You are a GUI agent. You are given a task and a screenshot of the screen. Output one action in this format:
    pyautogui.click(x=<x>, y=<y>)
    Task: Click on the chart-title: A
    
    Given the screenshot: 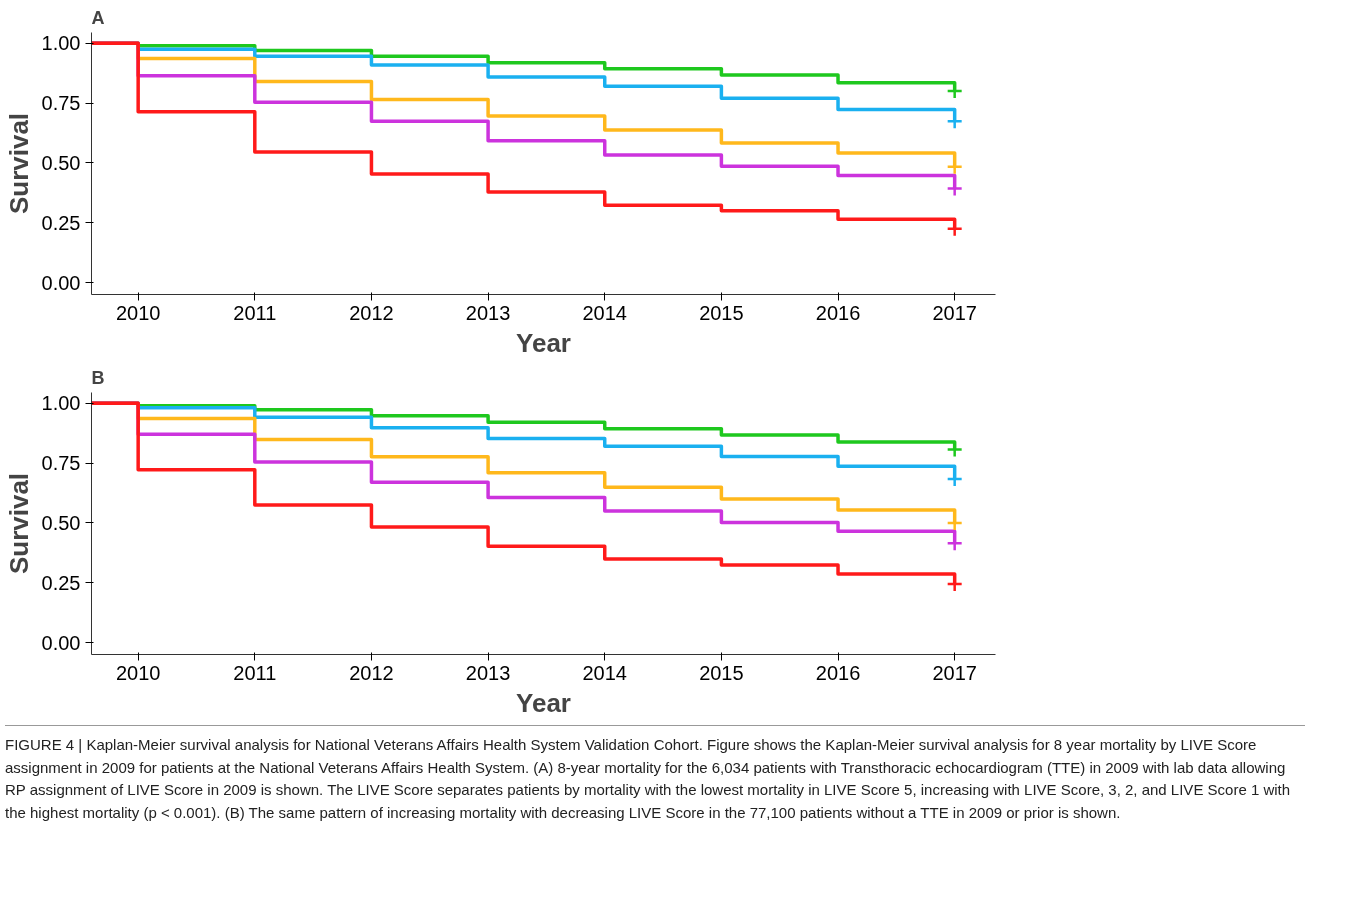 What is the action you would take?
    pyautogui.click(x=98, y=17)
    